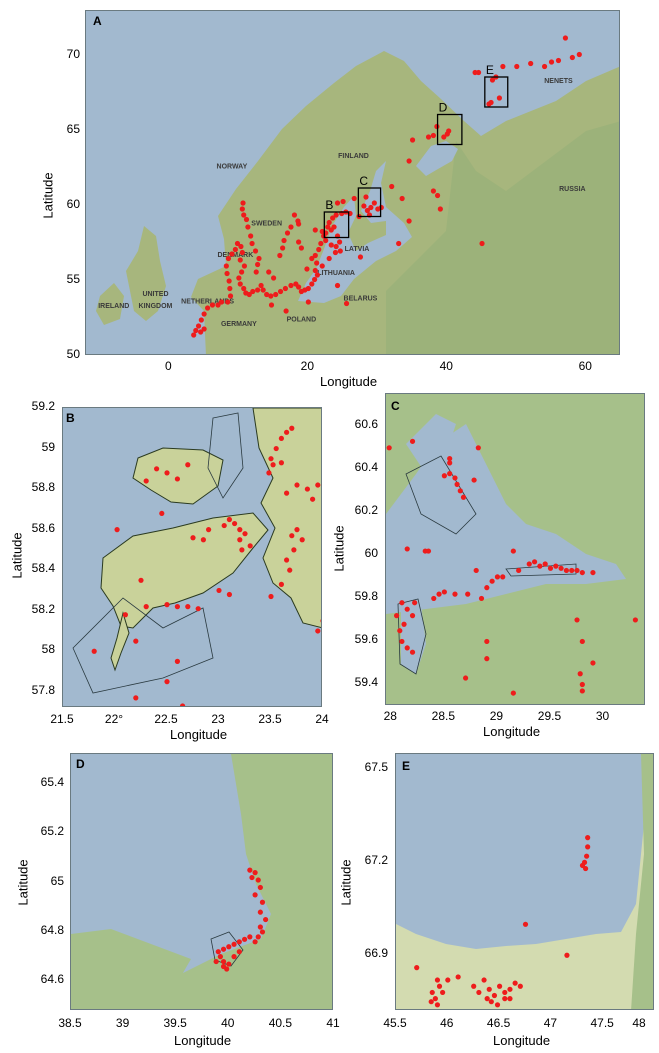 The width and height of the screenshot is (659, 1053). I want to click on x-tick-label: 39, so click(122, 1023).